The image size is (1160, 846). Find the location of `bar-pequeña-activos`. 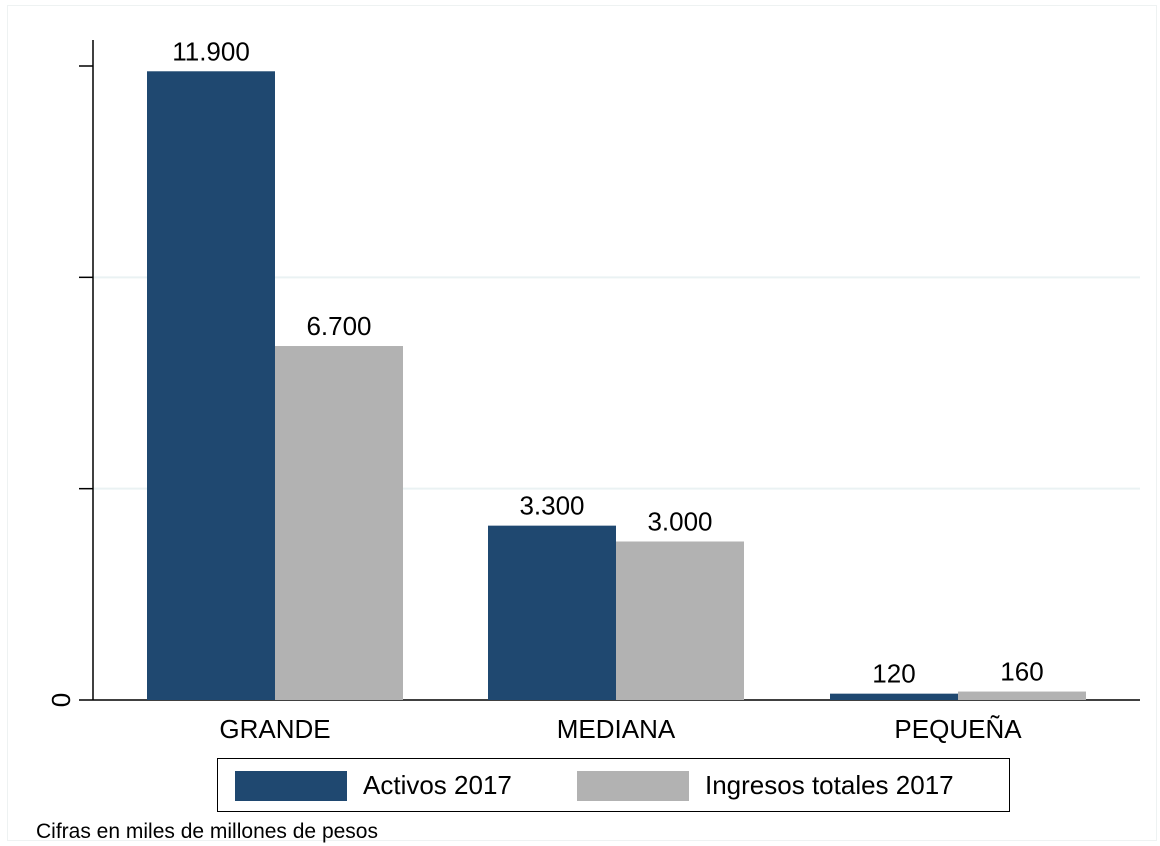

bar-pequeña-activos is located at coordinates (894, 696).